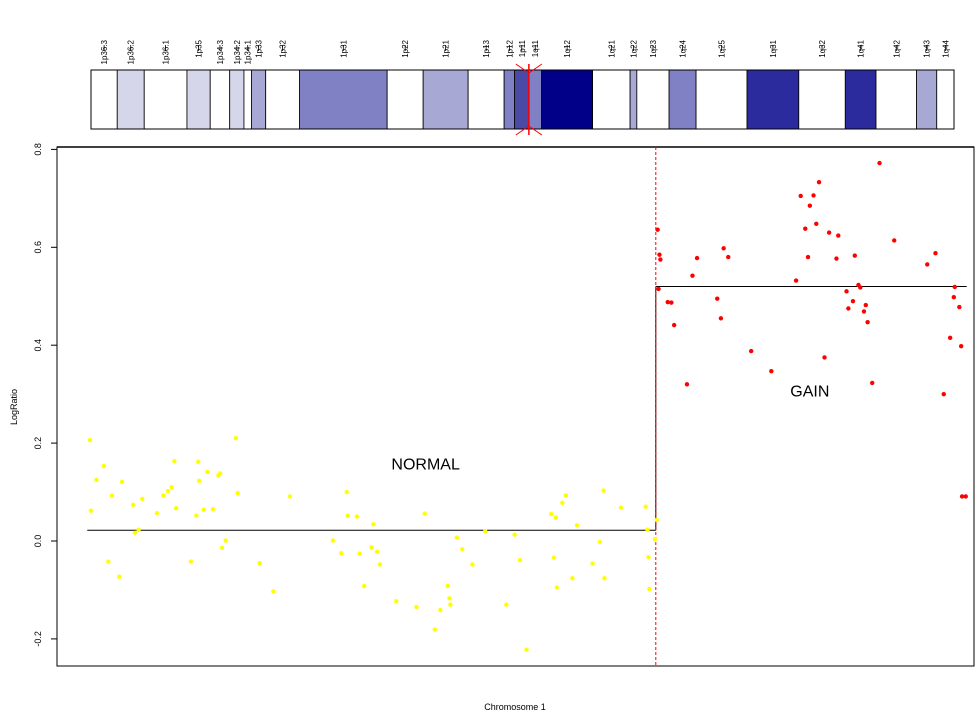 This screenshot has height=718, width=977. What do you see at coordinates (611, 48) in the screenshot?
I see `band-label: 1q21` at bounding box center [611, 48].